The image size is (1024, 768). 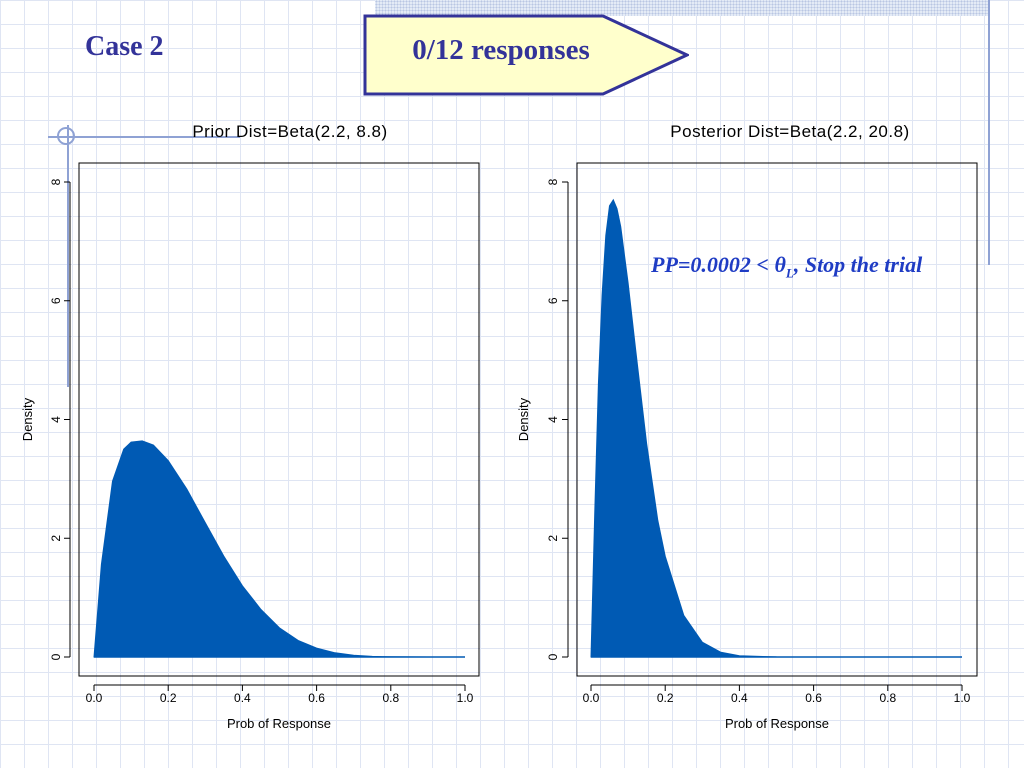 What do you see at coordinates (553, 656) in the screenshot?
I see `y-tick-label-2-0: 0` at bounding box center [553, 656].